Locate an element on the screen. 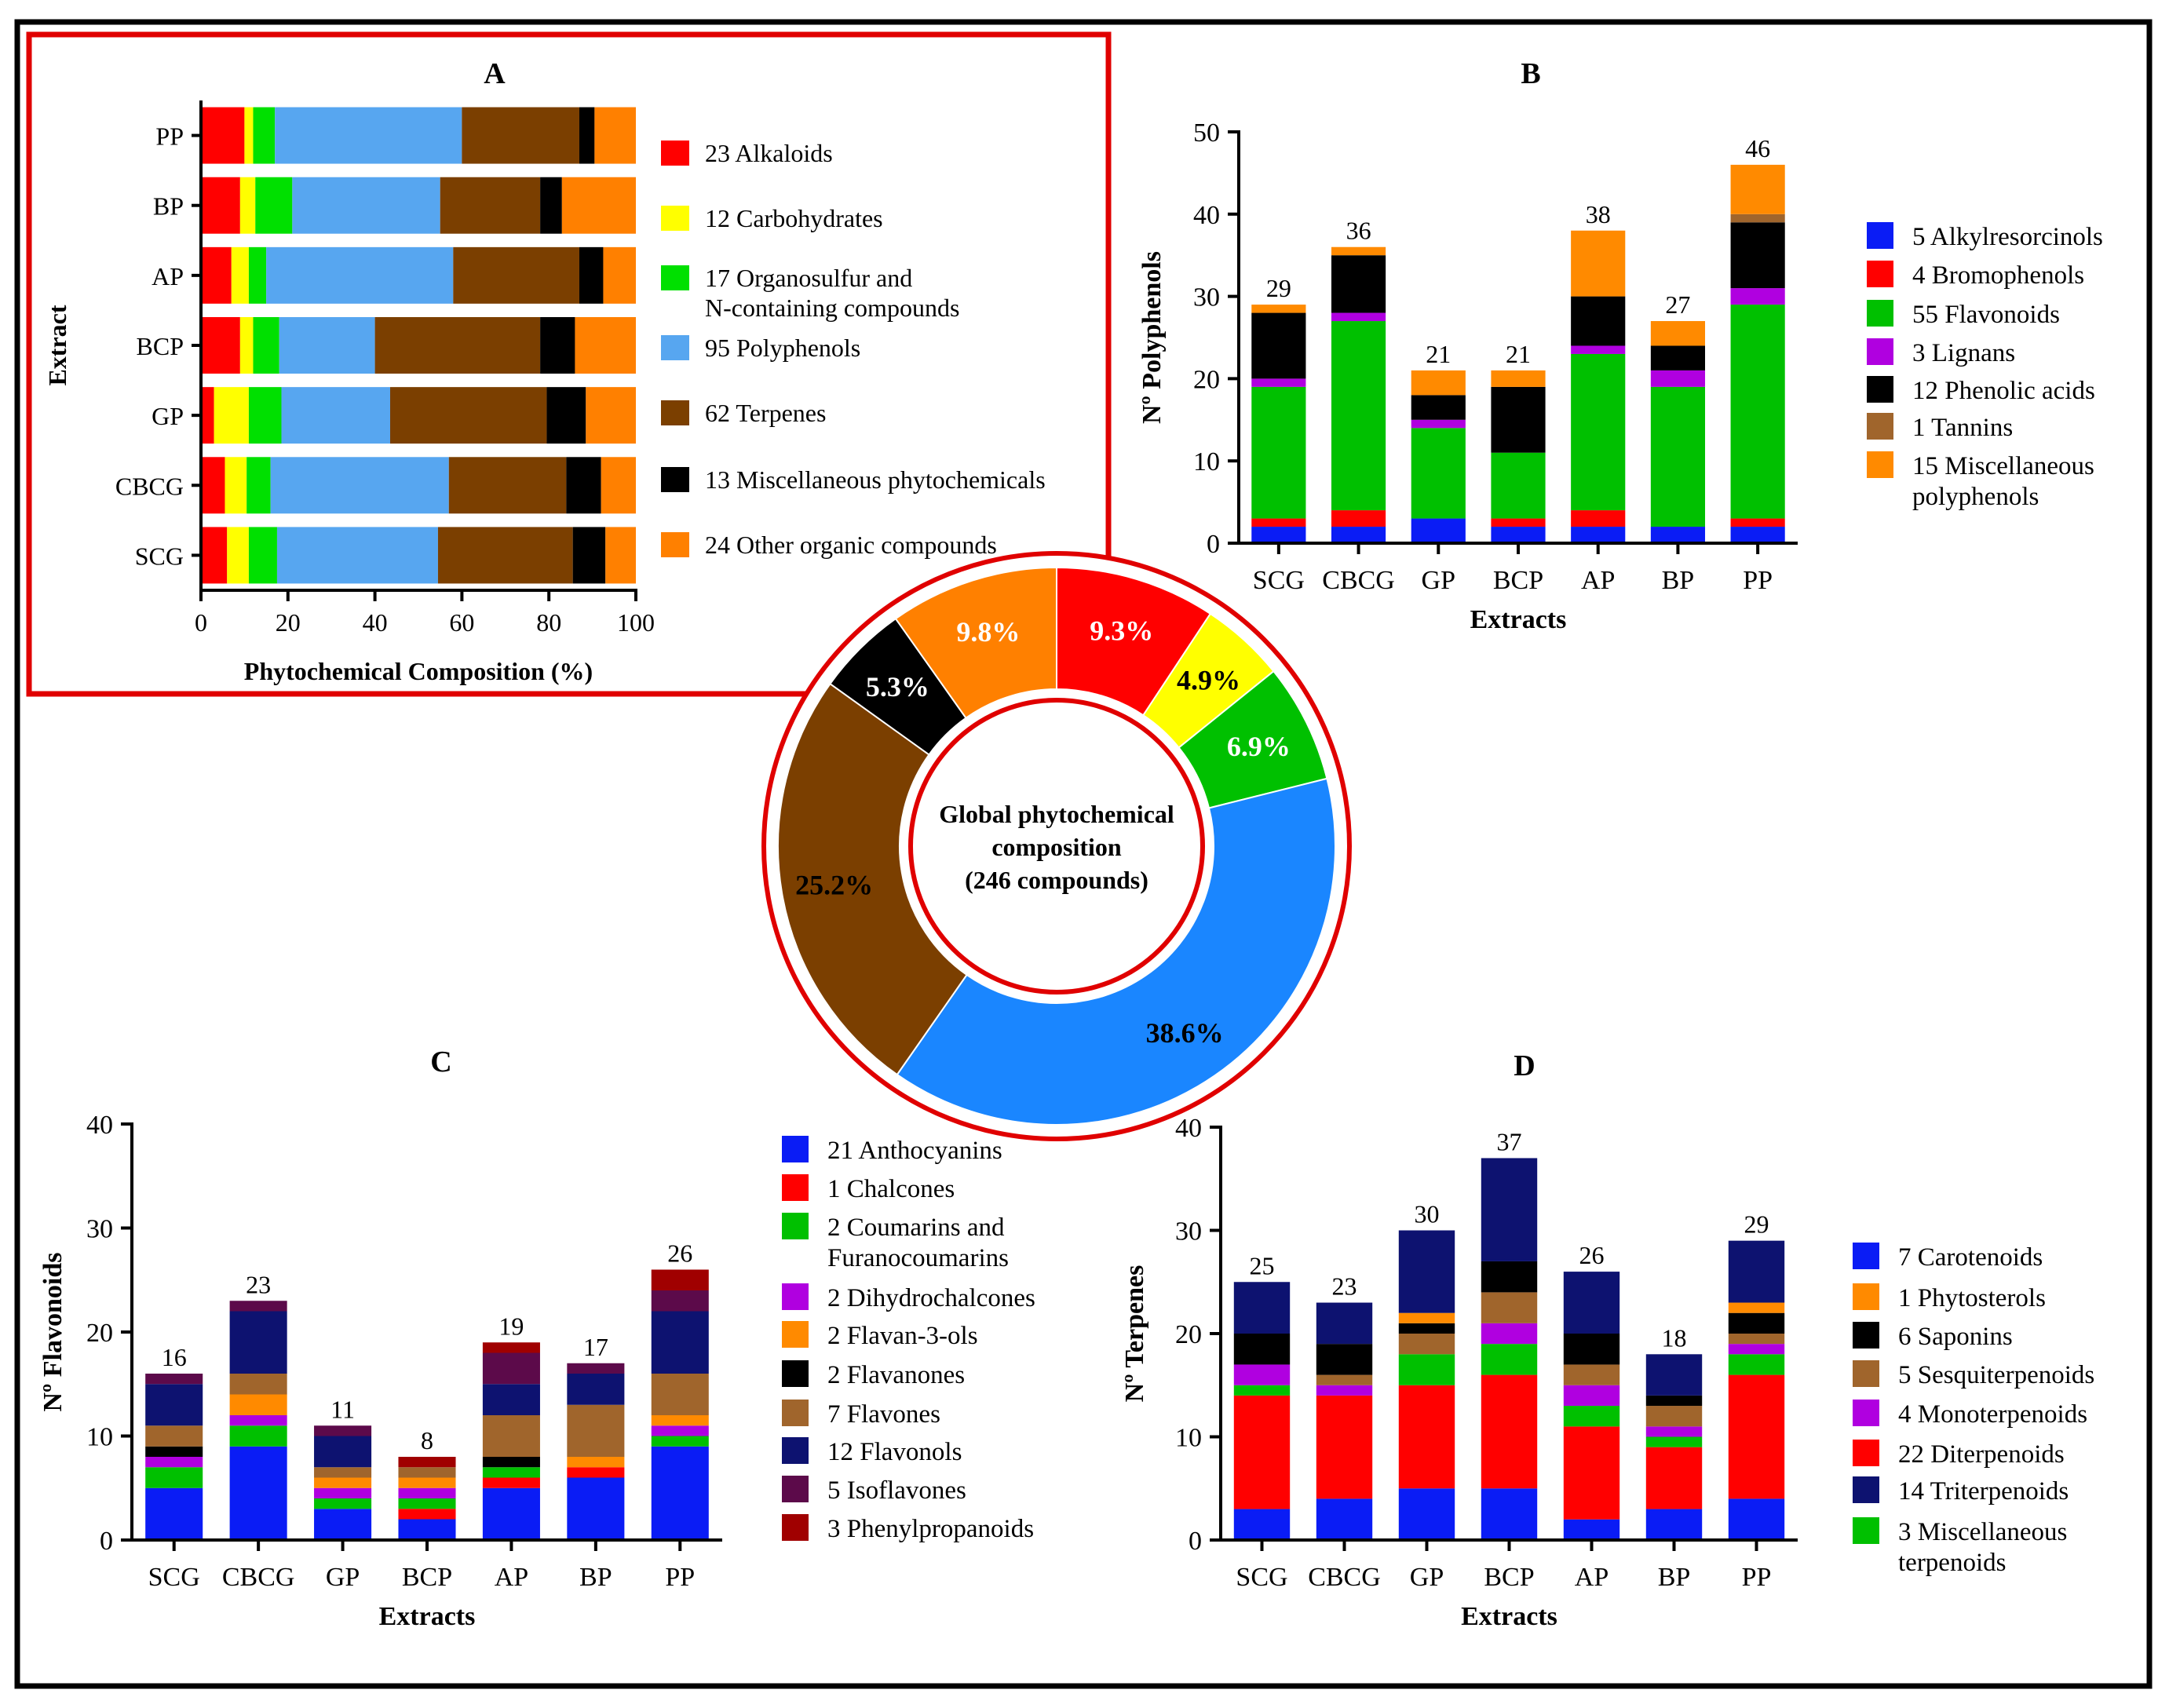 The image size is (2169, 1708). donut-center-title: (246 compounds) is located at coordinates (1056, 880).